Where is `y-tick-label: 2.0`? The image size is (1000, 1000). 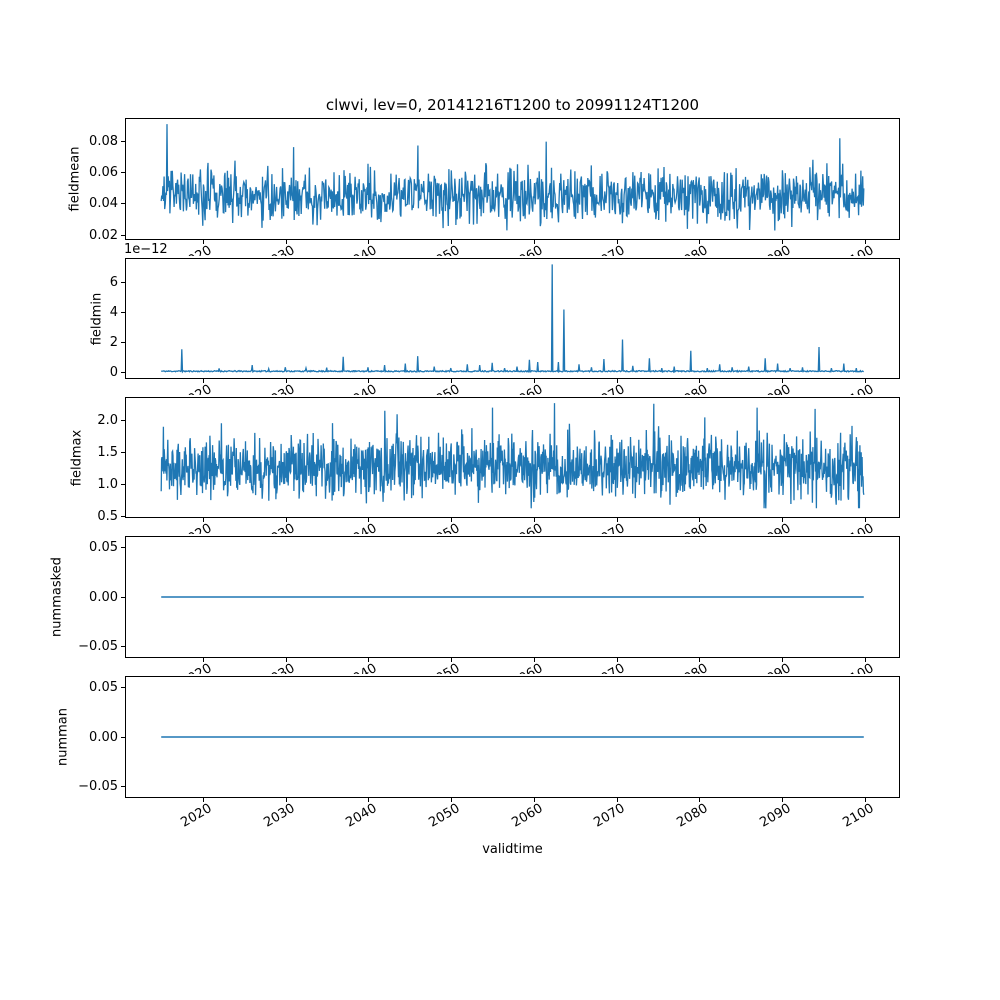
y-tick-label: 2.0 is located at coordinates (107, 420).